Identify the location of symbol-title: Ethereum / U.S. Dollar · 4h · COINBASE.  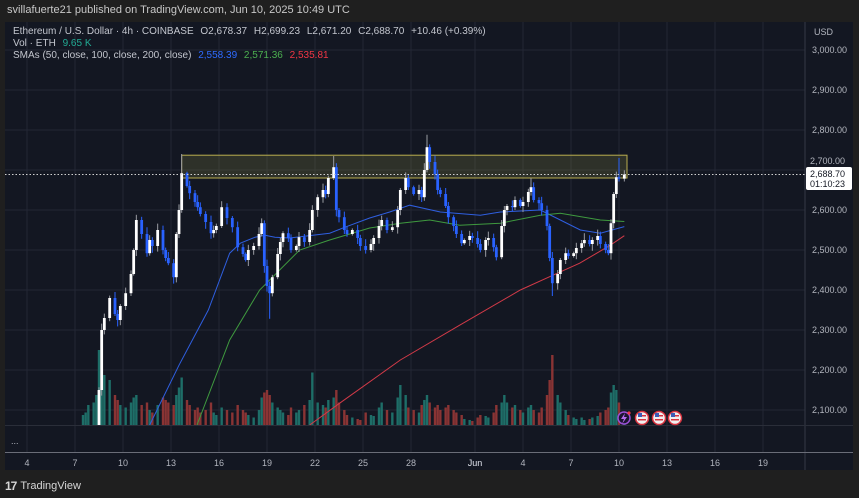
(103, 31).